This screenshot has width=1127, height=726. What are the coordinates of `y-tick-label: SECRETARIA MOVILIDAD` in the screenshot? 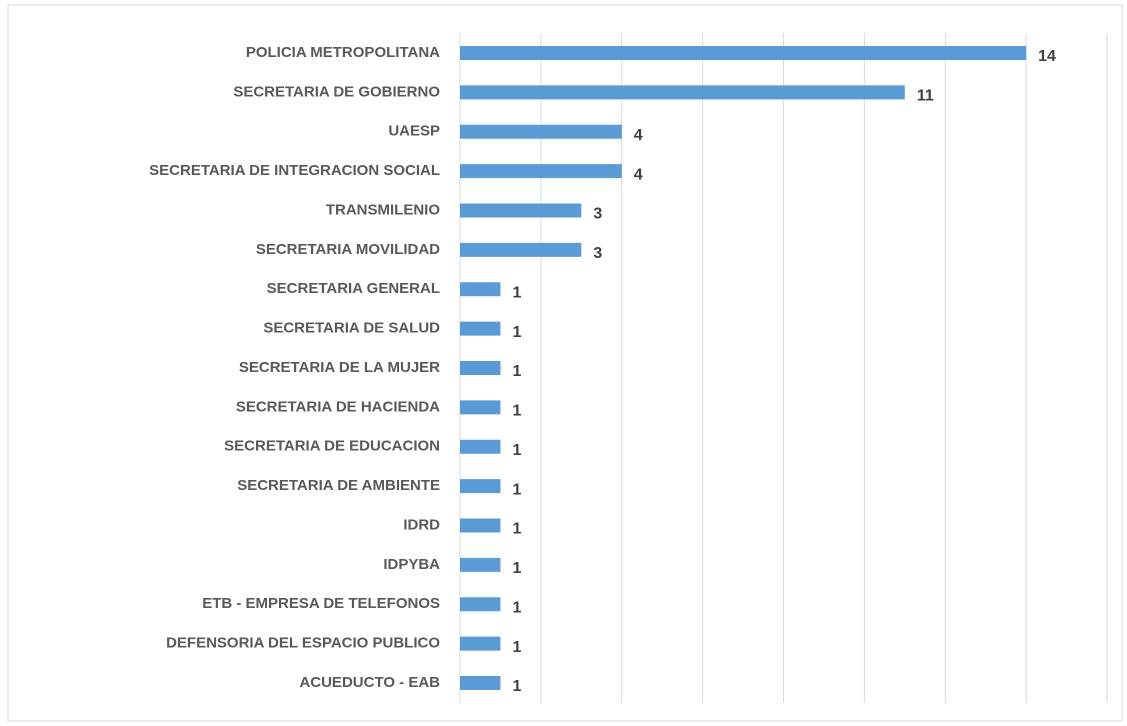 It's located at (348, 249).